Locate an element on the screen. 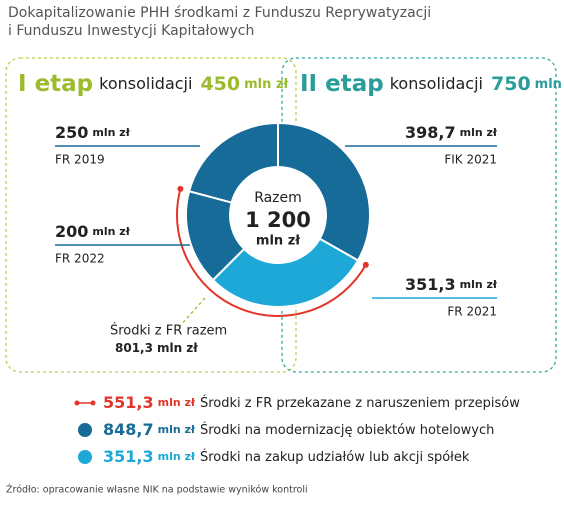 Image resolution: width=564 pixels, height=518 pixels. segment-value-label: 398,7 mln zł is located at coordinates (451, 132).